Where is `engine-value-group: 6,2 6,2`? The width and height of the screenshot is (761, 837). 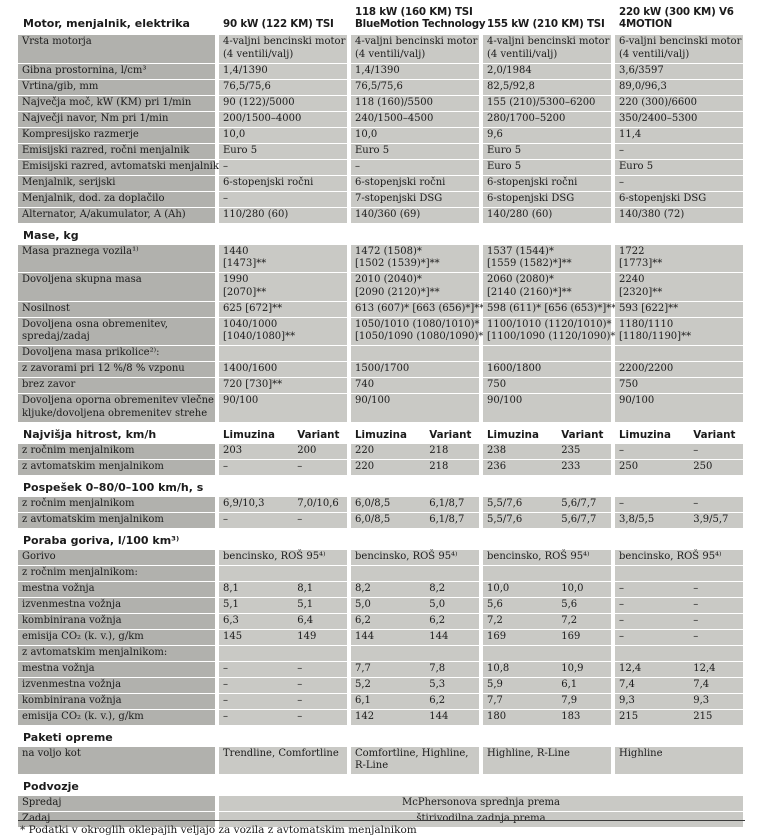
engine-value-group: 6,2 6,2 is located at coordinates (415, 621).